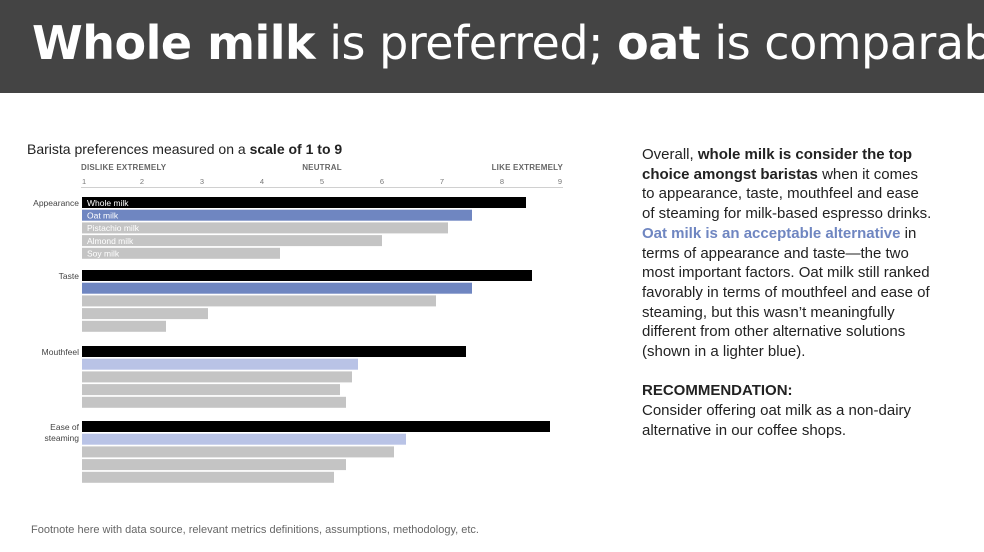 The width and height of the screenshot is (984, 552). I want to click on category-label: Ease of, so click(64, 427).